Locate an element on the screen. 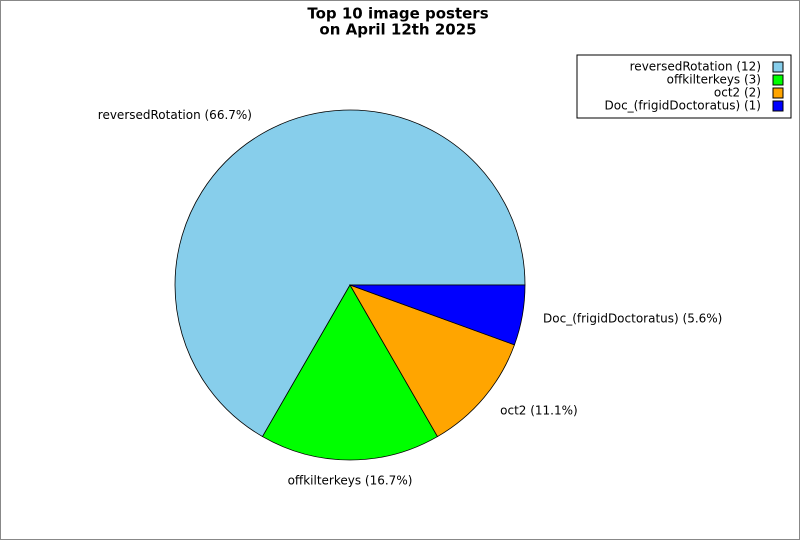 The image size is (800, 540). slice-label: reversedRotation (66.7%) is located at coordinates (175, 115).